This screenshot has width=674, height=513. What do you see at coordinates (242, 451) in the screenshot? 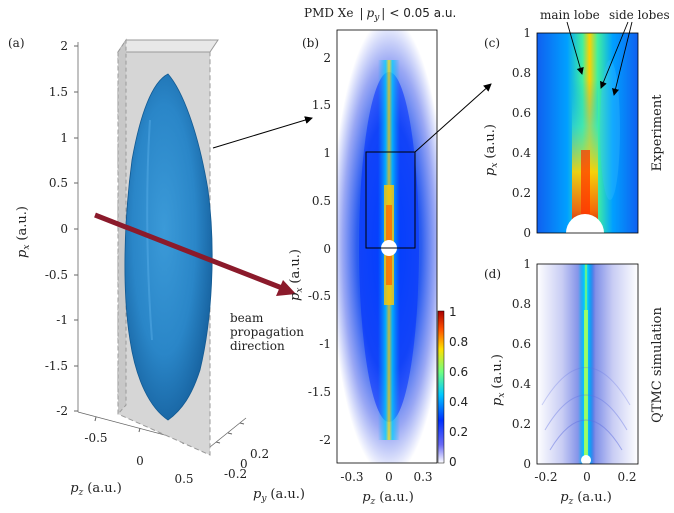
I see `panel-a-py-ticks: 0.2 0 -0.2` at bounding box center [242, 451].